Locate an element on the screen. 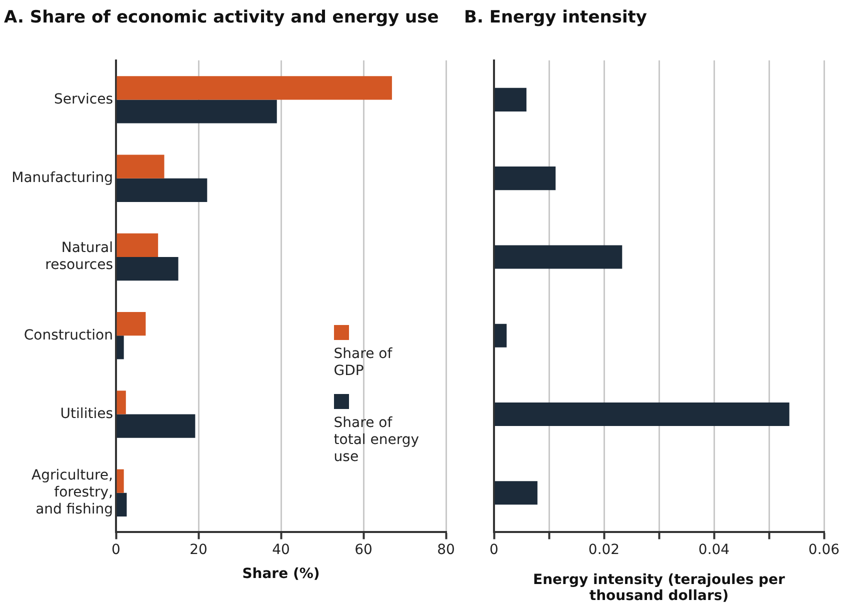 The image size is (846, 611). x-tick-label: 0.02 is located at coordinates (604, 550).